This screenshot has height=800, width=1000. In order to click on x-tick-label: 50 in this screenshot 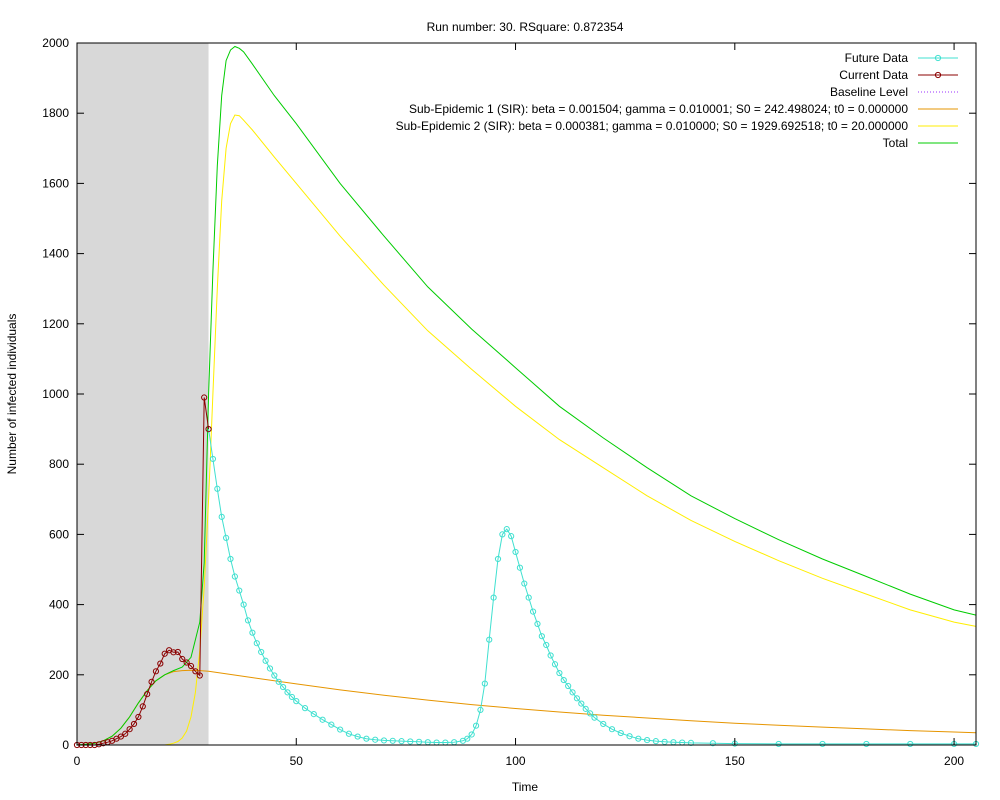, I will do `click(297, 761)`.